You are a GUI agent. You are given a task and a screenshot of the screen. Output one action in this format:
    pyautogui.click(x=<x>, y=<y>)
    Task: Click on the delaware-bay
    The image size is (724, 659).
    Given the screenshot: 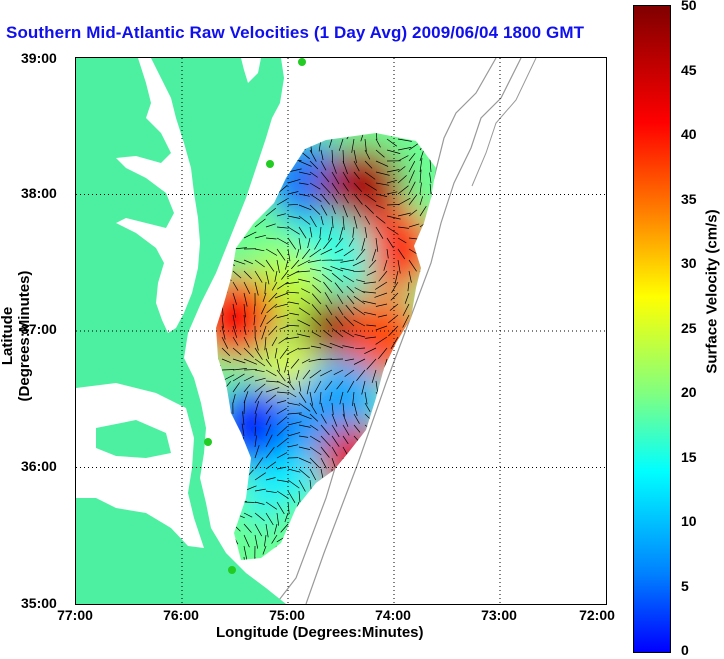 What is the action you would take?
    pyautogui.click(x=251, y=70)
    